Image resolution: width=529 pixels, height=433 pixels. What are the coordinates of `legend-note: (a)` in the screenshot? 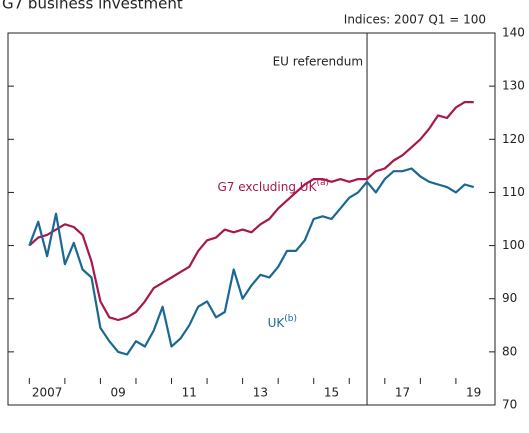 It's located at (322, 183).